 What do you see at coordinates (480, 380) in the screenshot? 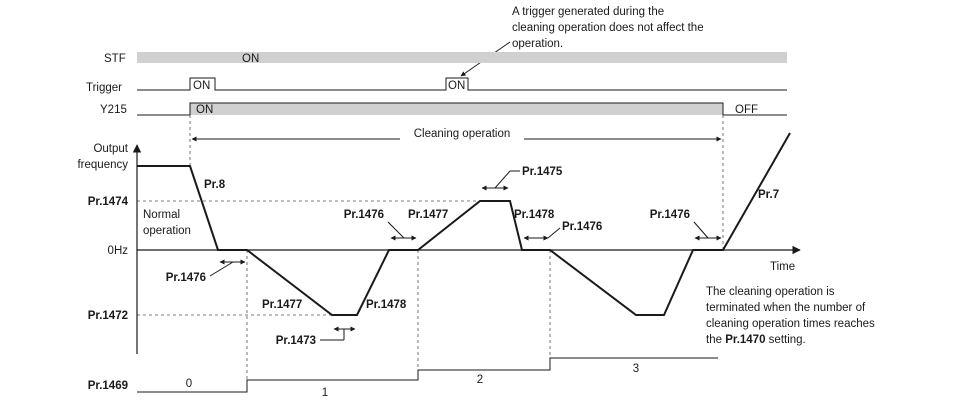
I see `counter-value-2: 2` at bounding box center [480, 380].